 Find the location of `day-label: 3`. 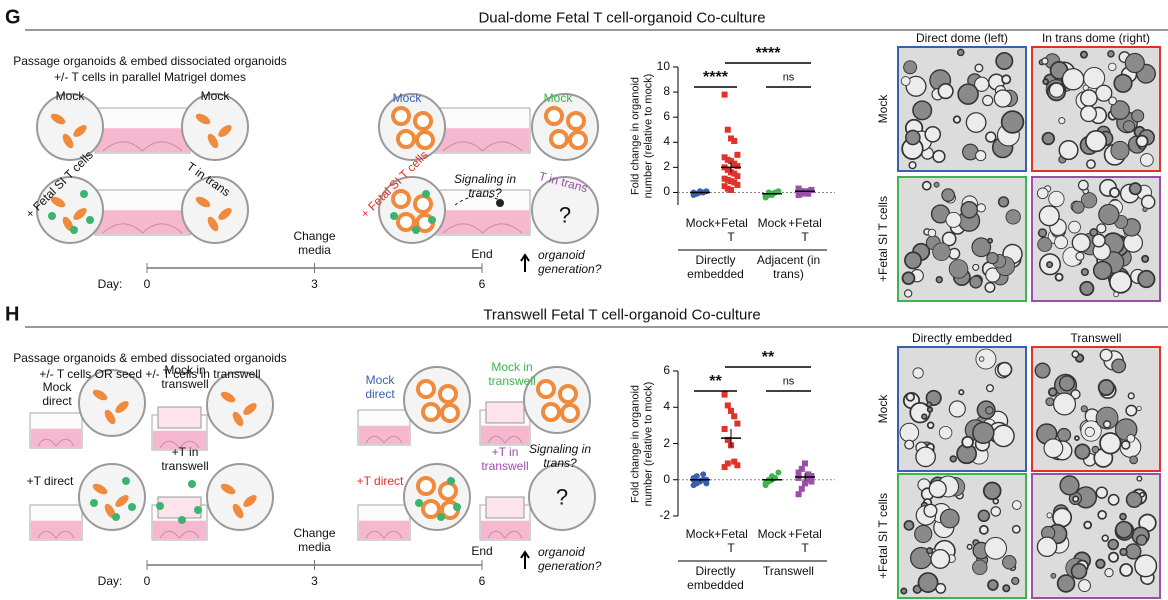

day-label: 3 is located at coordinates (314, 581).